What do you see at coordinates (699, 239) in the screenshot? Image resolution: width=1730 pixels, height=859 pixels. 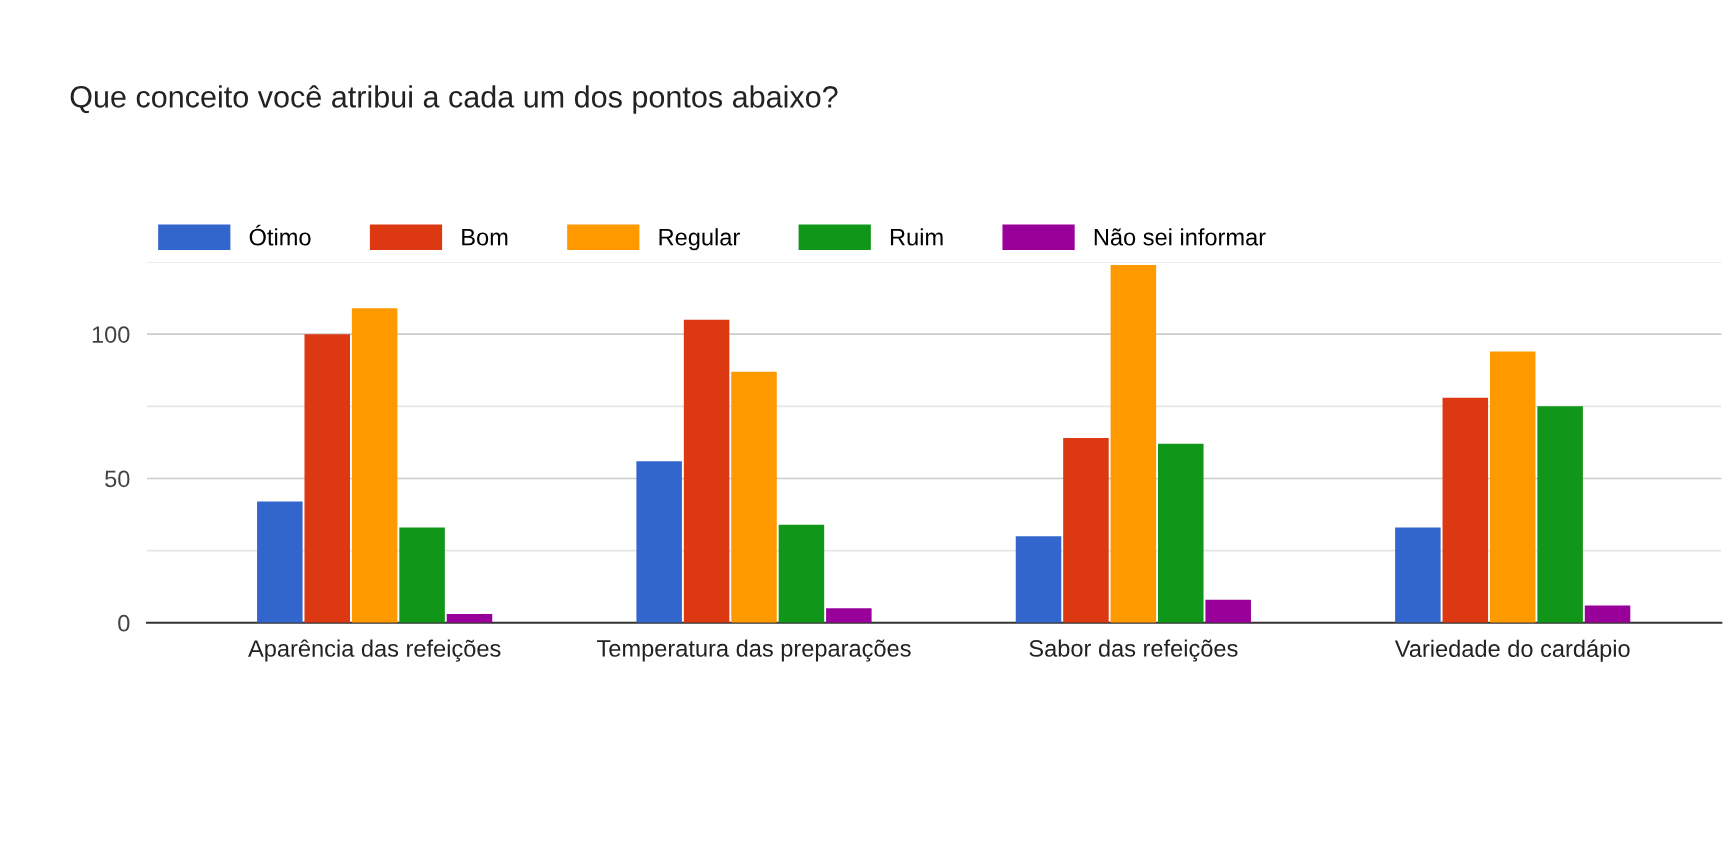 I see `legend-label: Regular` at bounding box center [699, 239].